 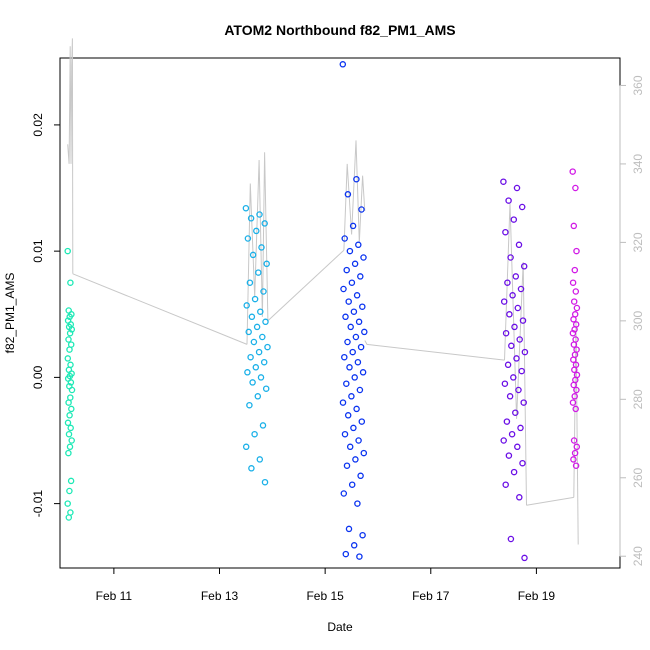 I want to click on y-tick-label: 0.00, so click(x=38, y=377).